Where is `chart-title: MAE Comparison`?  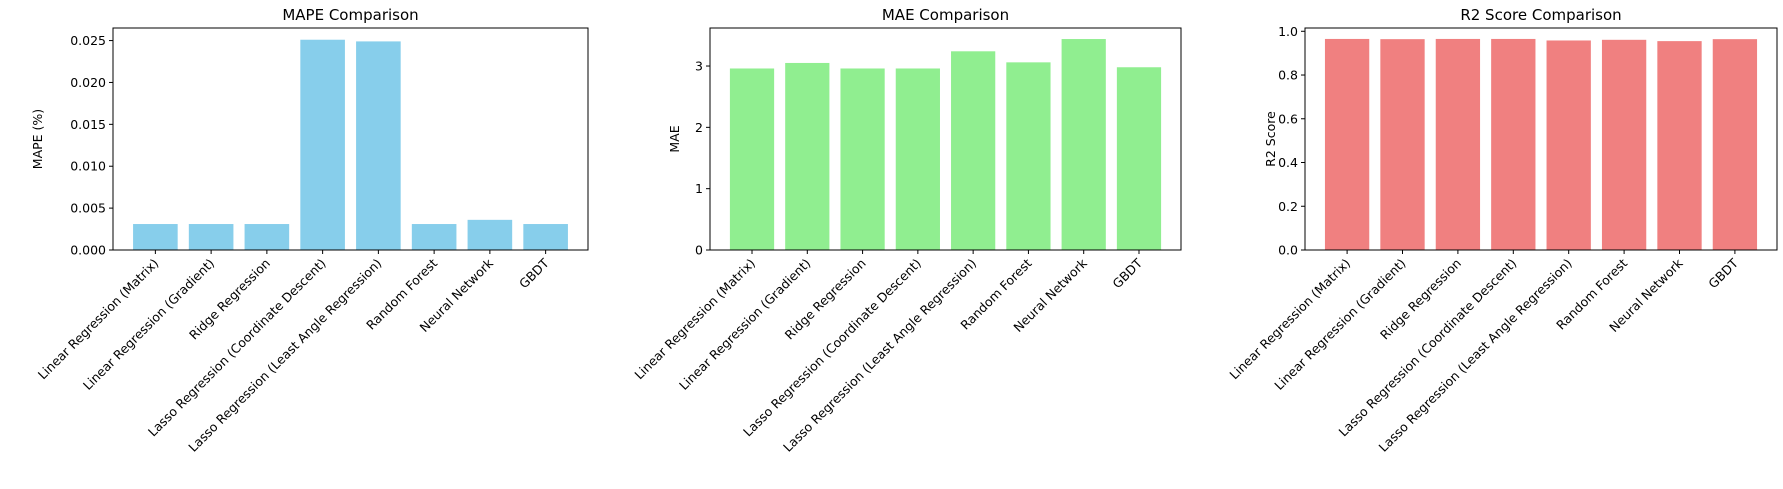 chart-title: MAE Comparison is located at coordinates (945, 15).